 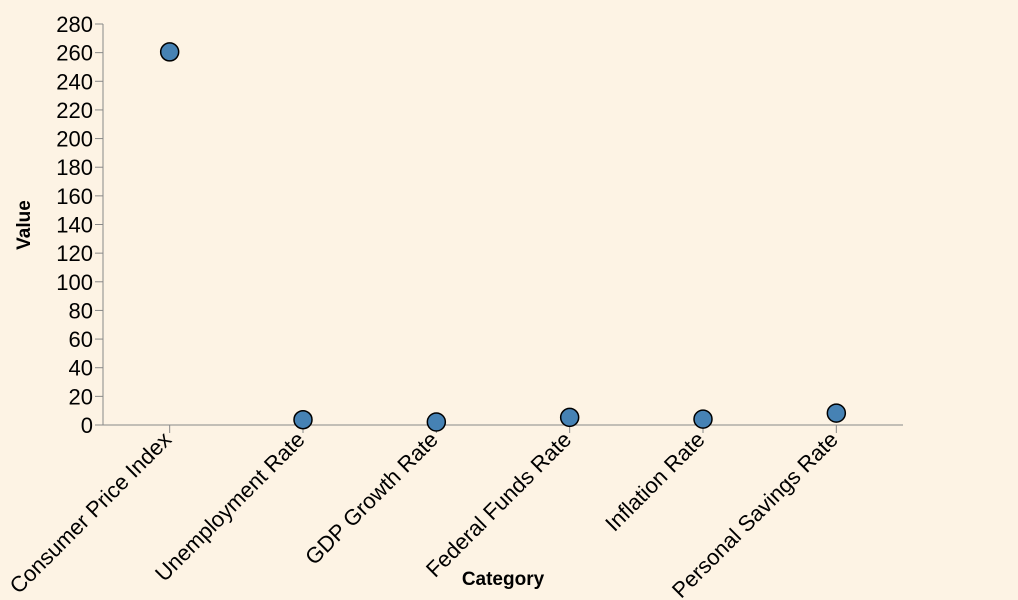 What do you see at coordinates (74, 225) in the screenshot?
I see `y-tick-label: 140` at bounding box center [74, 225].